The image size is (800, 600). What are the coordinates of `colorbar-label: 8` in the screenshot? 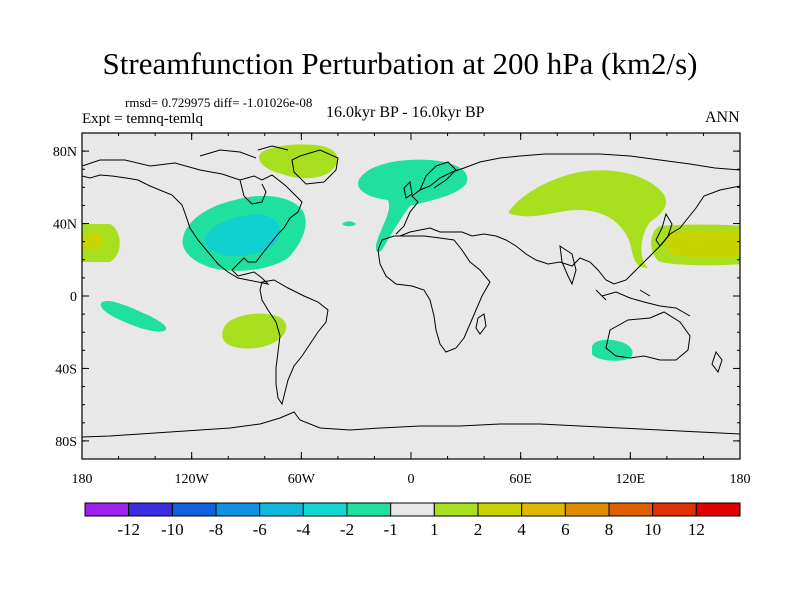 It's located at (609, 529).